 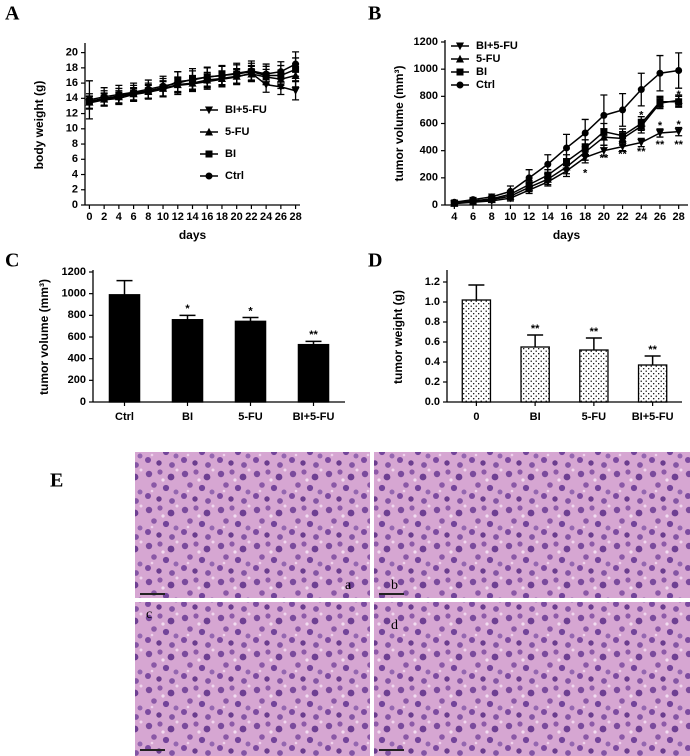 I want to click on x-tick-label: BI, so click(x=187, y=417).